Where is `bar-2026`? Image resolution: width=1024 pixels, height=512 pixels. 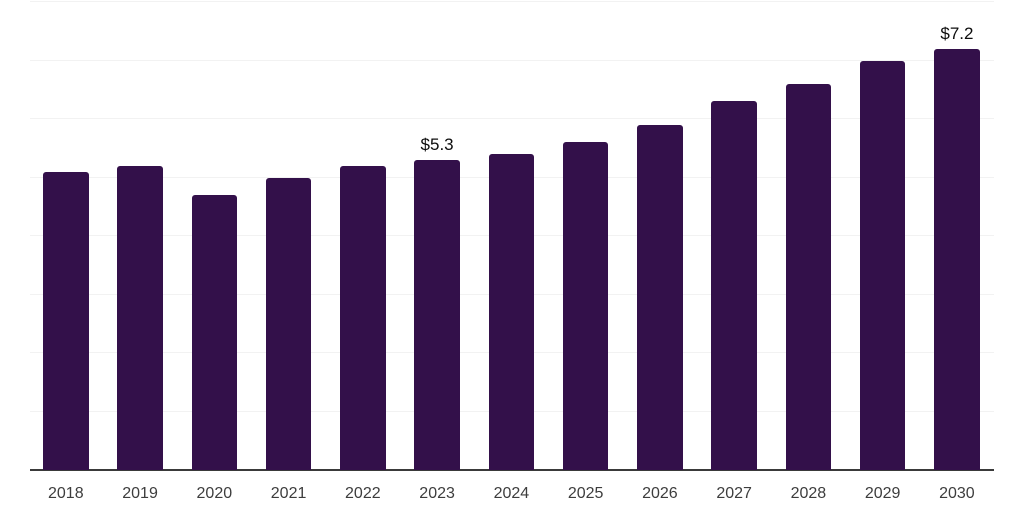 bar-2026 is located at coordinates (660, 297).